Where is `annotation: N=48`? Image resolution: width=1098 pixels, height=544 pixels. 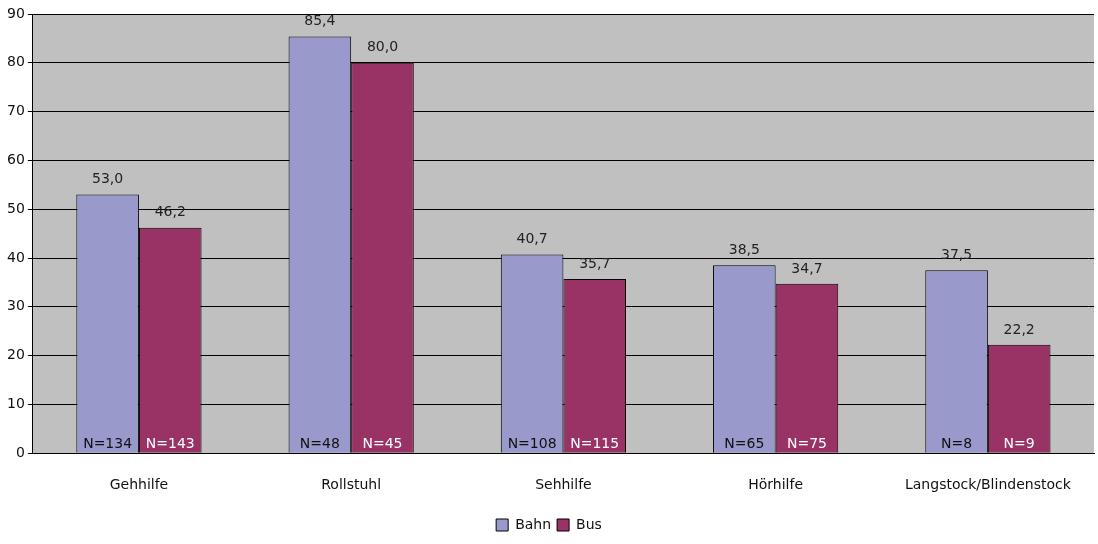
annotation: N=48 is located at coordinates (319, 442).